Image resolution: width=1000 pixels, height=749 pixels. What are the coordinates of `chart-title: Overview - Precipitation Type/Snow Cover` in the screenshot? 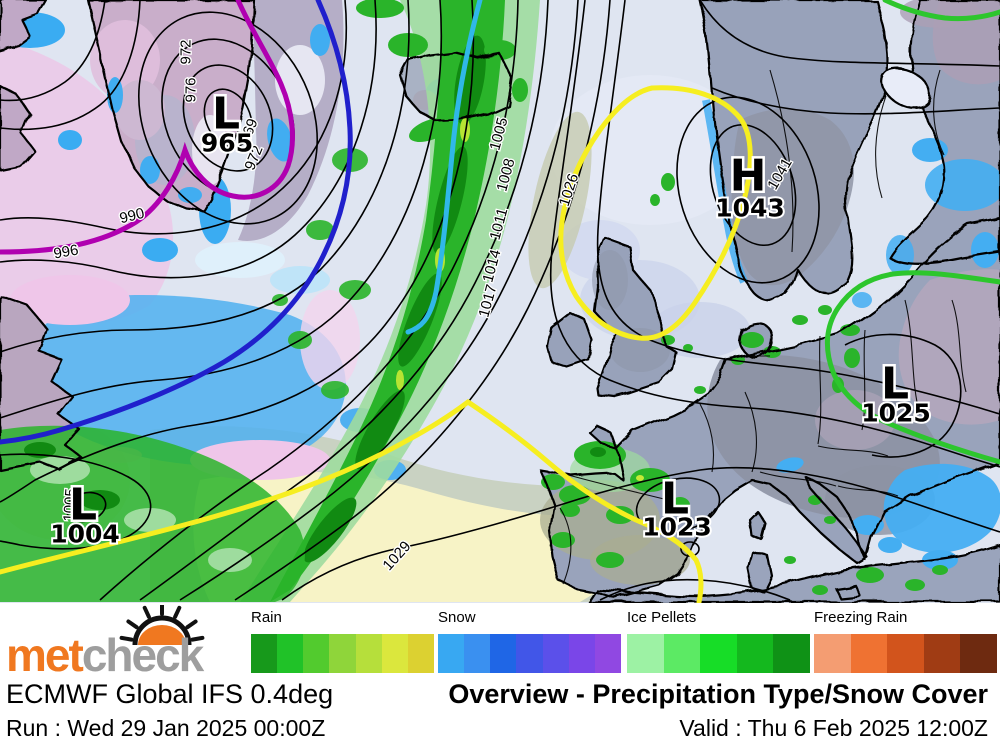 It's located at (718, 694).